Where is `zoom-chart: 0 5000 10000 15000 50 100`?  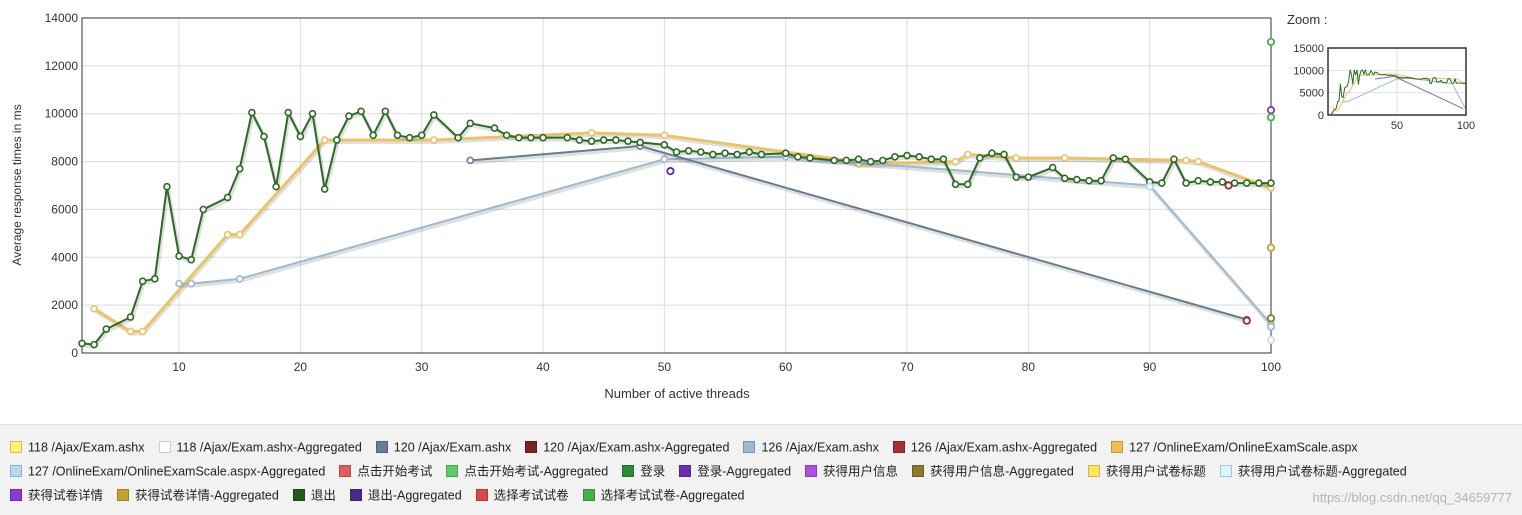 zoom-chart: 0 5000 10000 15000 50 100 is located at coordinates (1392, 73).